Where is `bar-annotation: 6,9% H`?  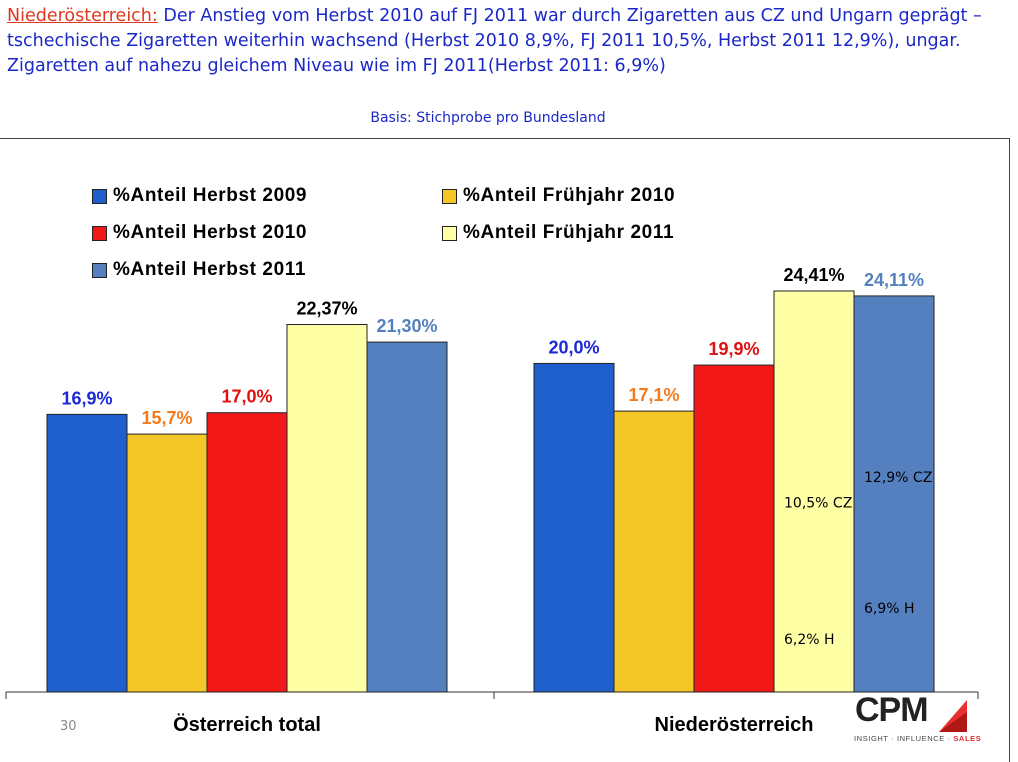 bar-annotation: 6,9% H is located at coordinates (889, 609).